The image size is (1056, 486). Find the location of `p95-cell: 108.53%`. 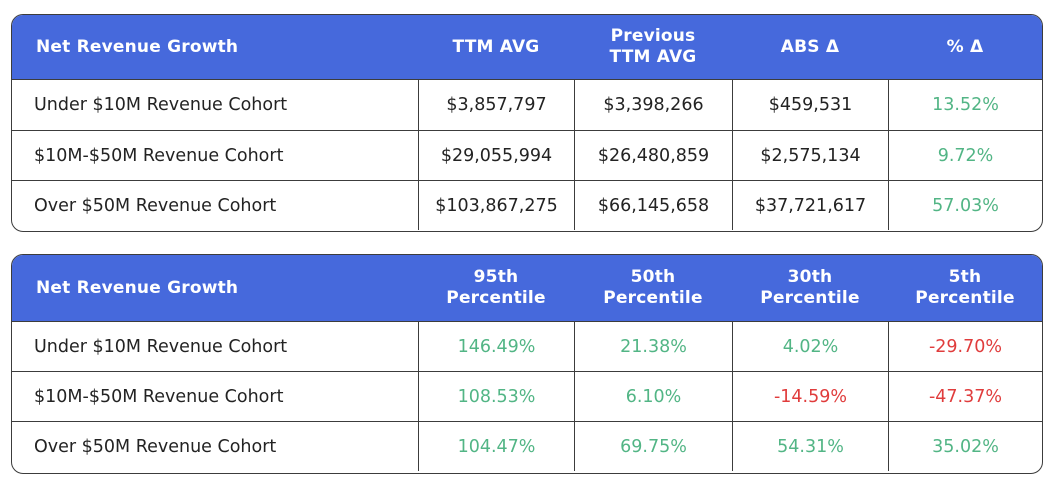

p95-cell: 108.53% is located at coordinates (496, 396).